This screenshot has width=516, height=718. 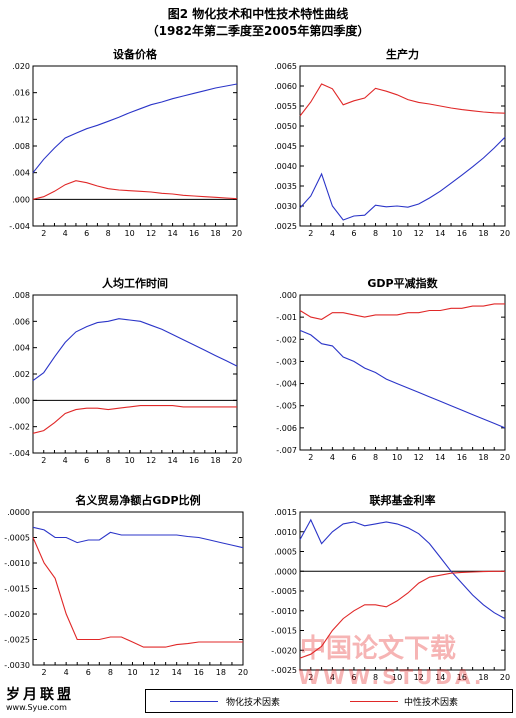 I want to click on y-tick-label: .0030, so click(x=285, y=206).